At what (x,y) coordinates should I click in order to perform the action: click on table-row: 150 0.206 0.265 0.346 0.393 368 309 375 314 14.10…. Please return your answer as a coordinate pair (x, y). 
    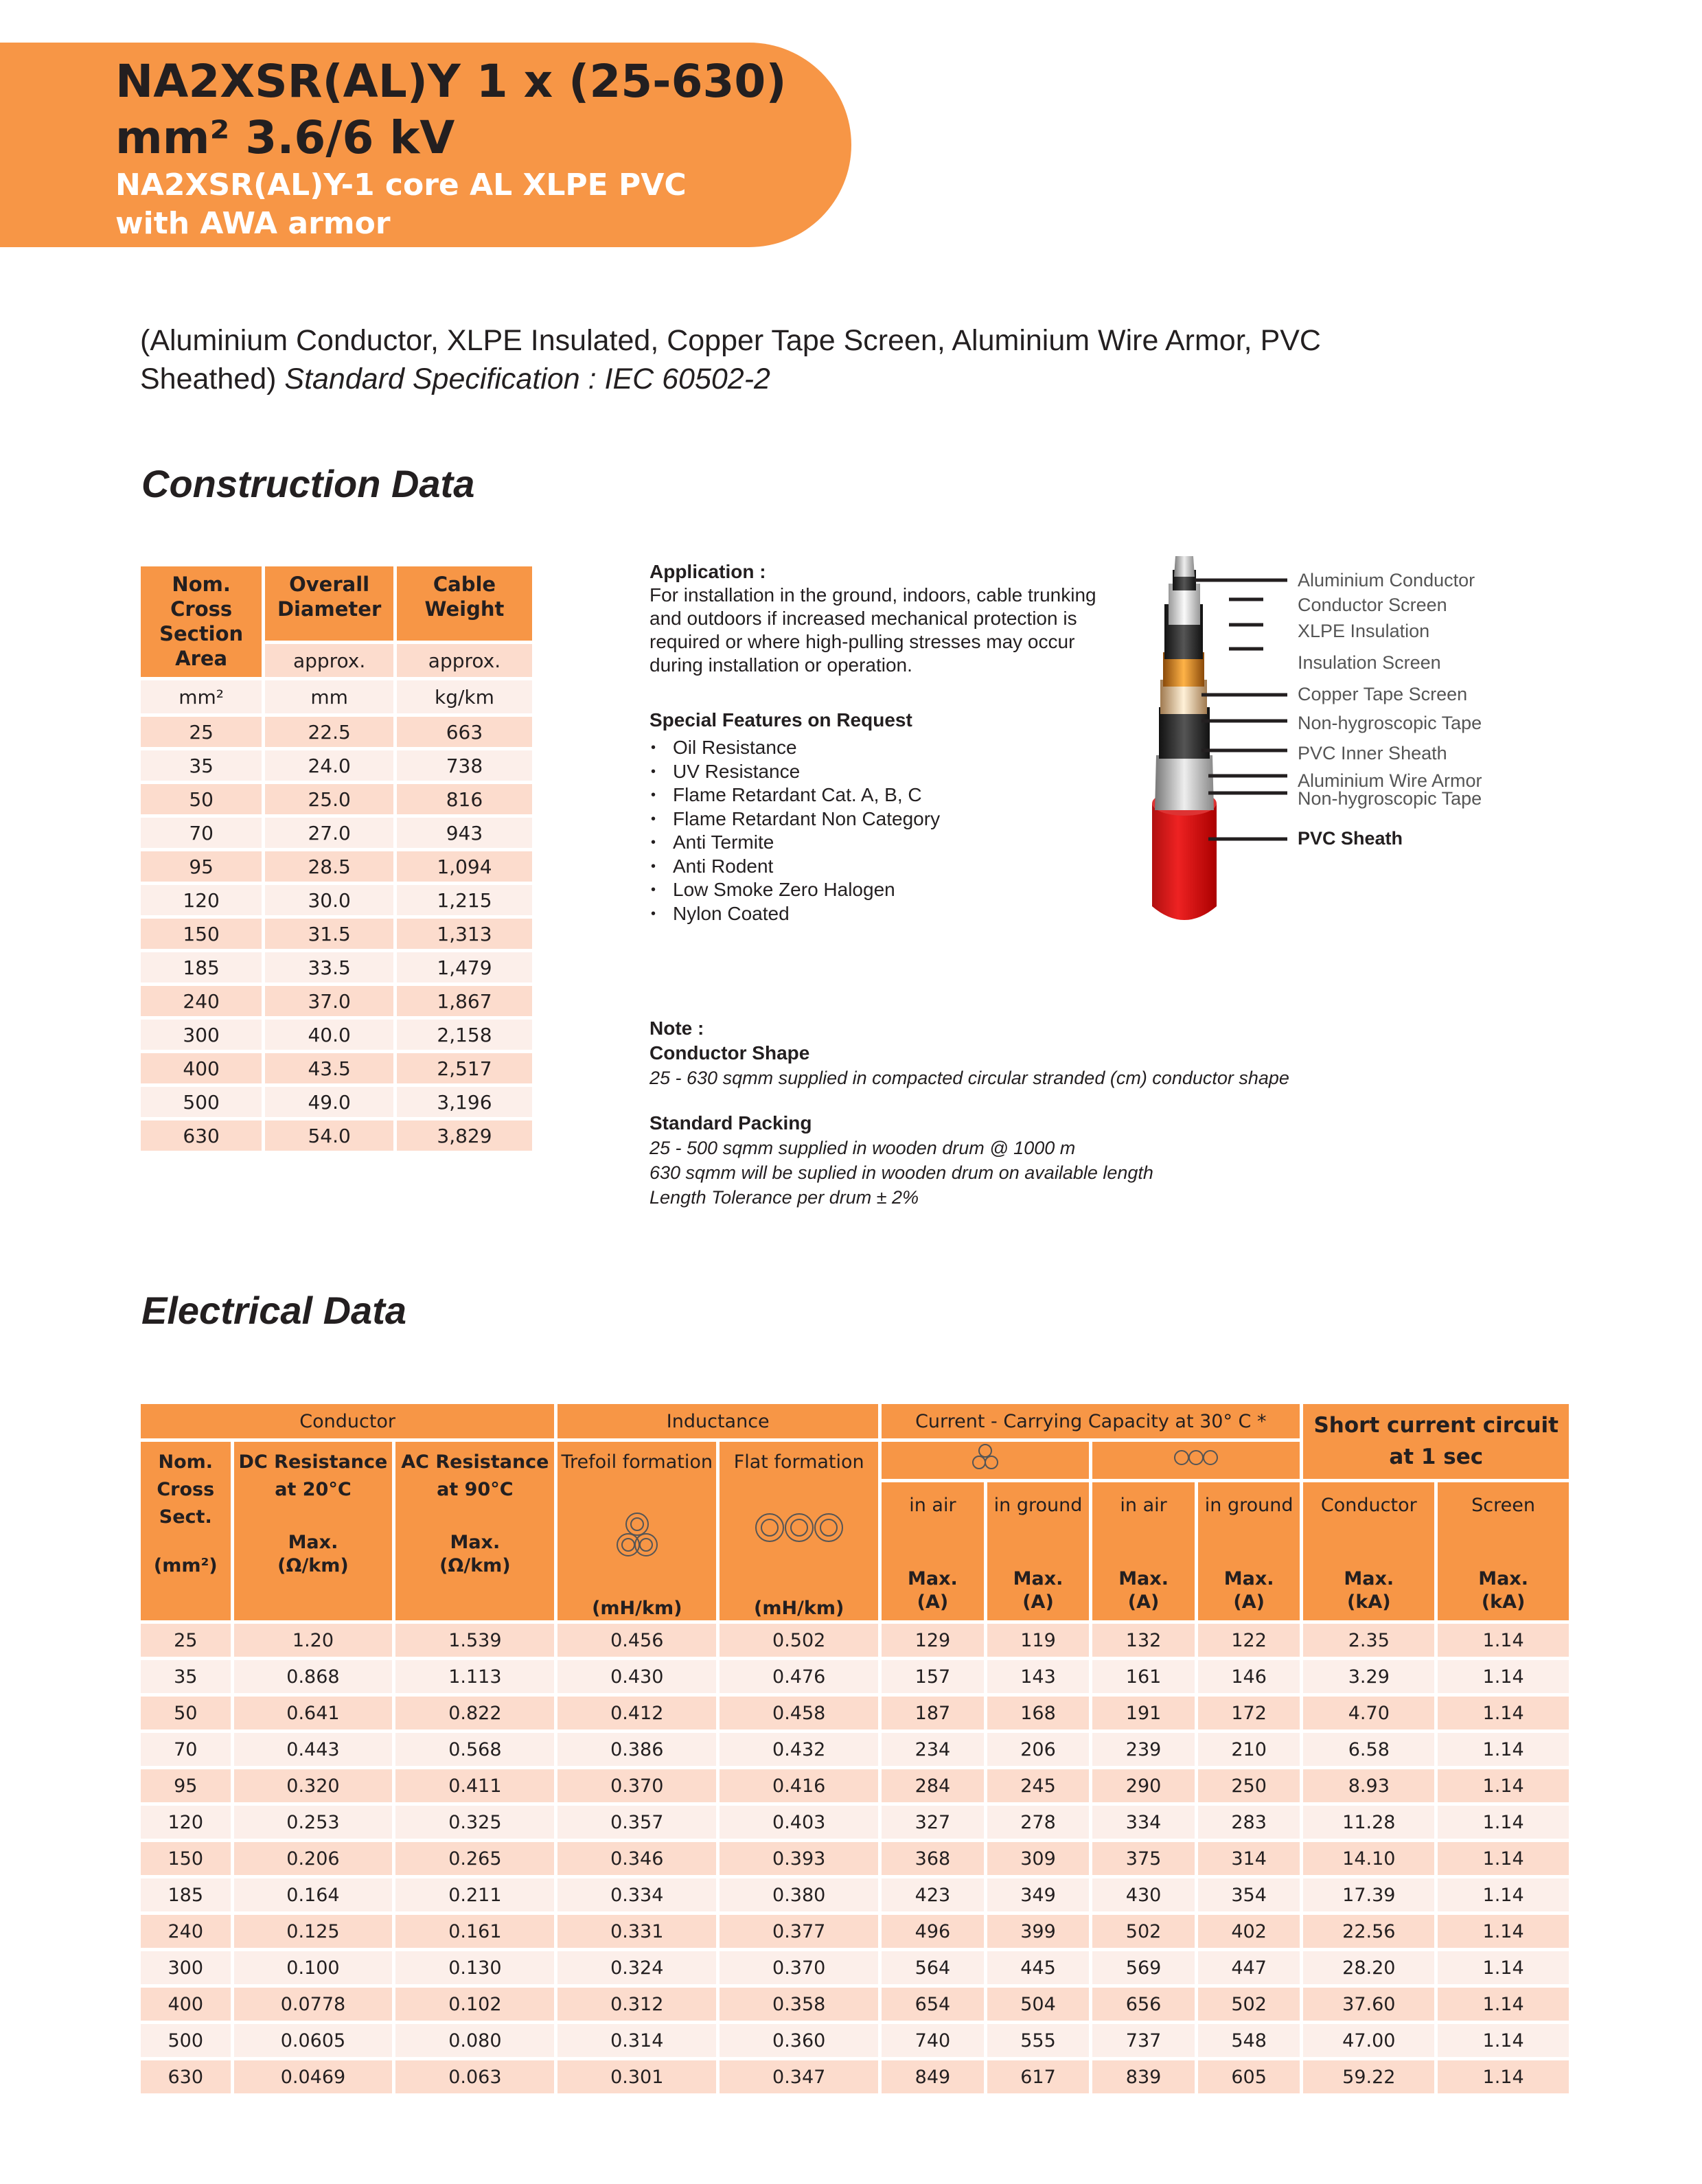
    Looking at the image, I should click on (855, 1858).